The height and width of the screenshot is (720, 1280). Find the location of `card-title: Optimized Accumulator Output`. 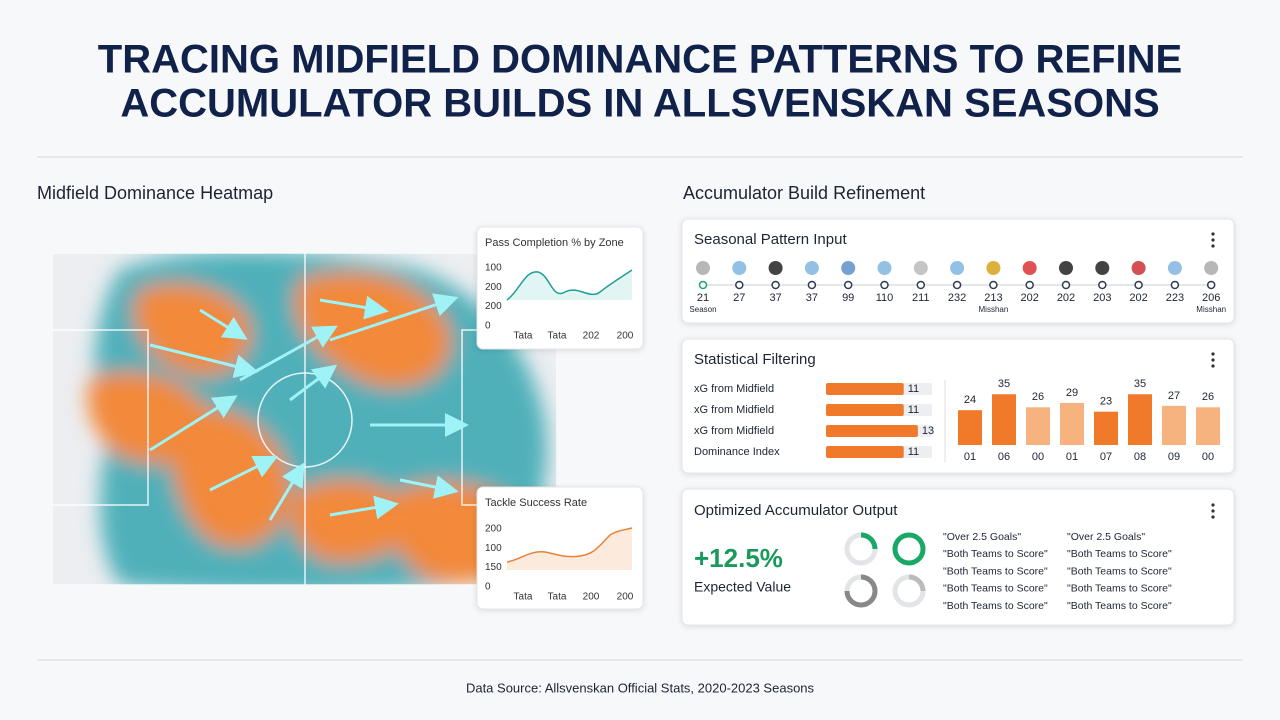

card-title: Optimized Accumulator Output is located at coordinates (796, 510).